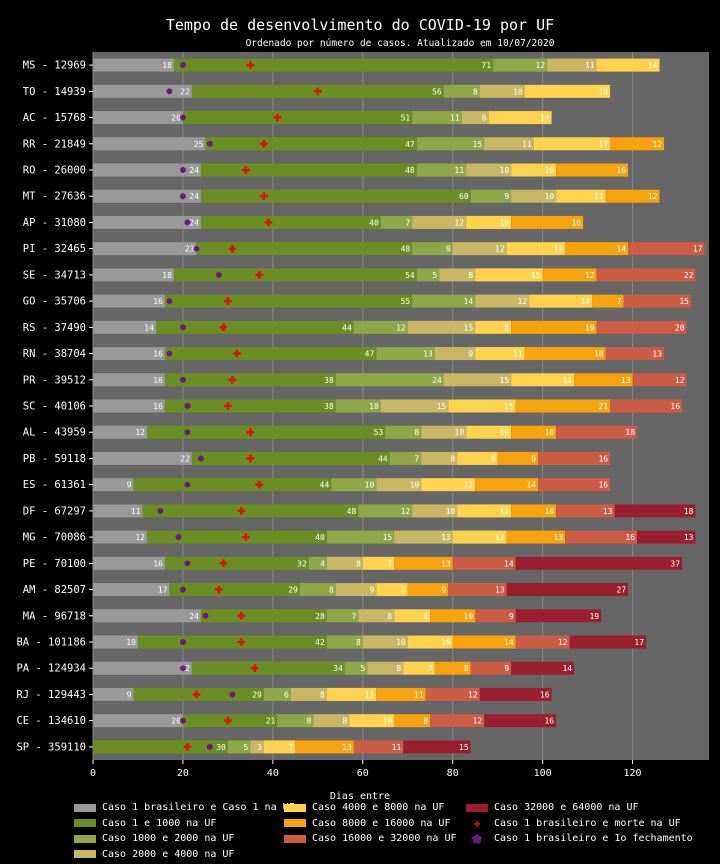 This screenshot has height=864, width=720. I want to click on x-tick-label: 120, so click(633, 773).